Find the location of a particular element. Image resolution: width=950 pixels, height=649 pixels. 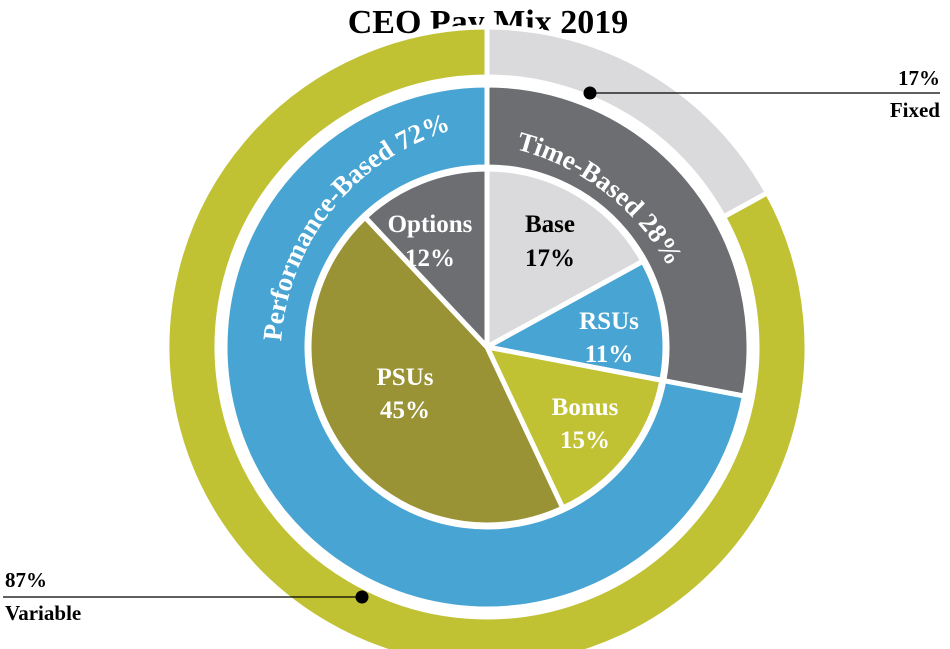

inner-slice-rsus is located at coordinates (573, 320).